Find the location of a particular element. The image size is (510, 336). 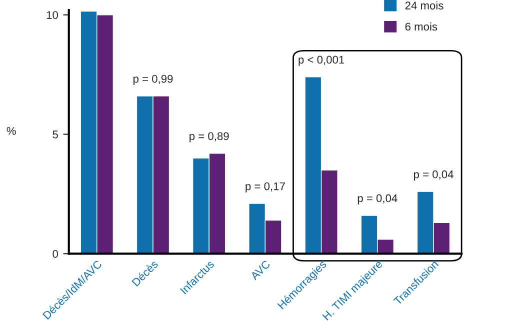

annotation: p = 0,89 is located at coordinates (209, 137).